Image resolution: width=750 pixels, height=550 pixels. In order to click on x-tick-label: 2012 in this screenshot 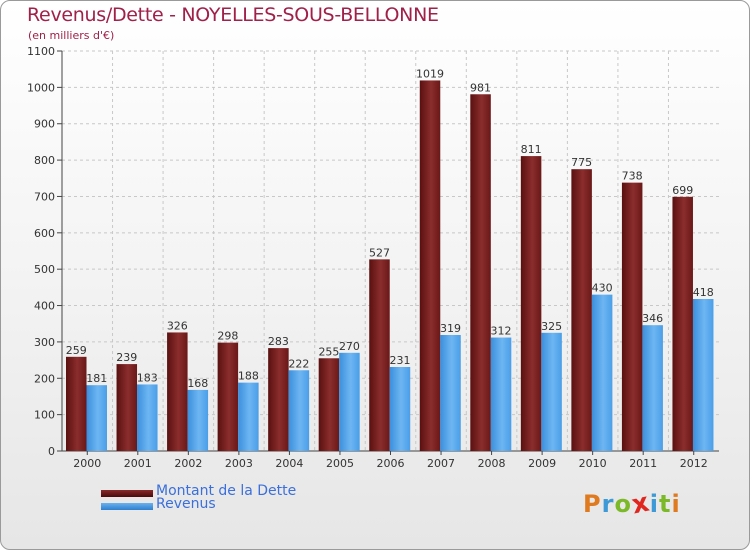, I will do `click(694, 463)`.